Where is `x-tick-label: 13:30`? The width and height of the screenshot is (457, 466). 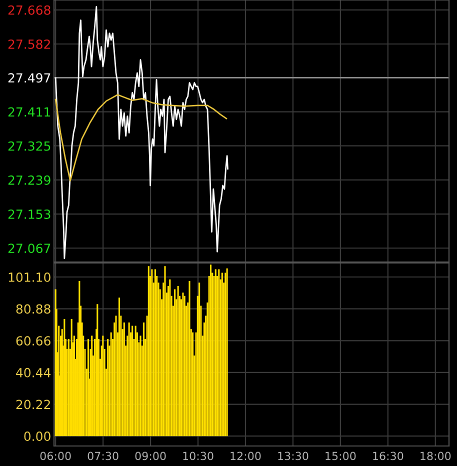
x-tick-label: 13:30 is located at coordinates (293, 456).